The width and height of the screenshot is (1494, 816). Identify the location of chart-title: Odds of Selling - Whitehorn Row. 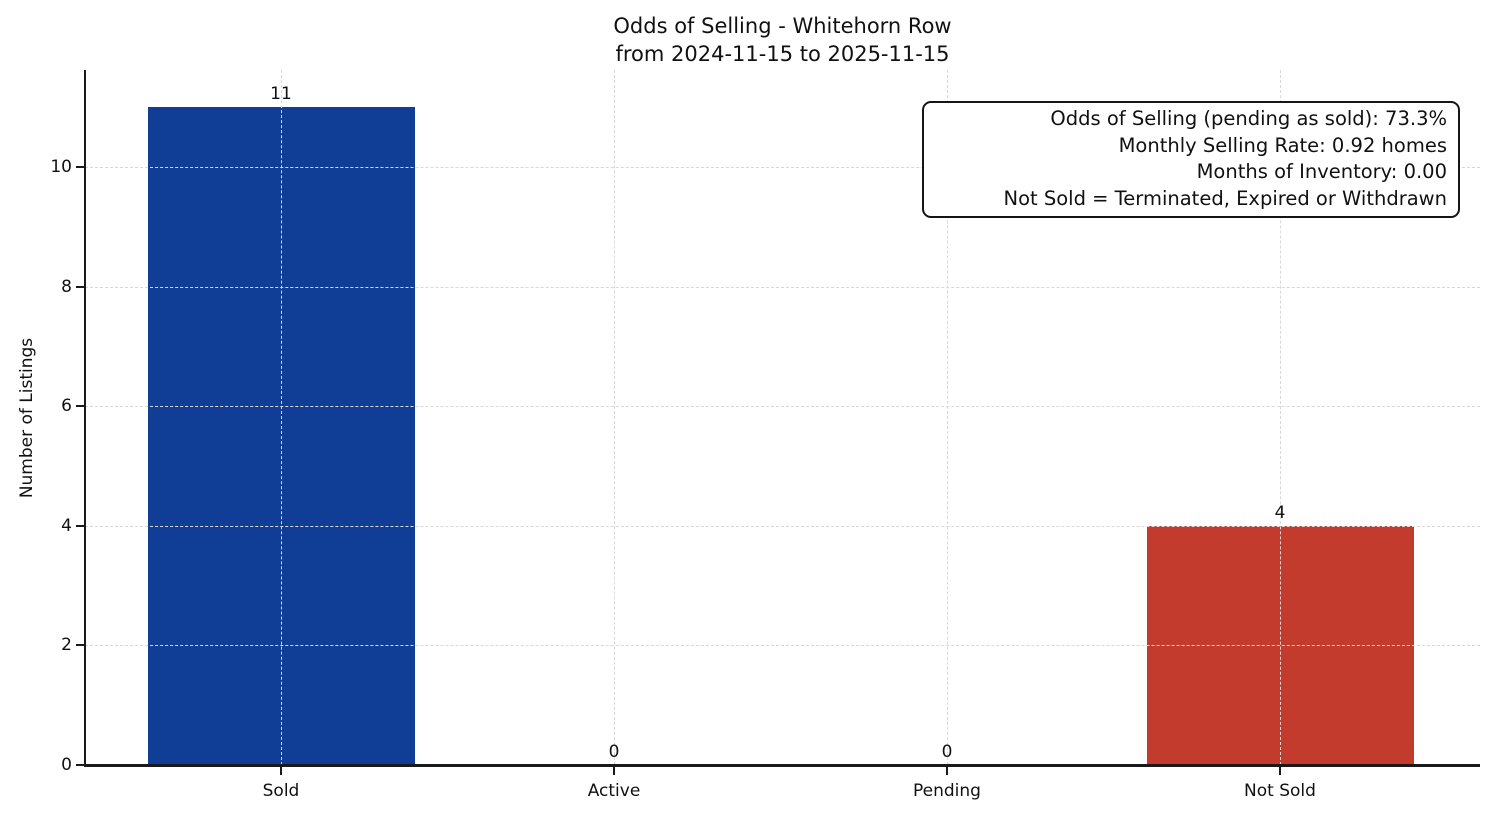
(782, 26).